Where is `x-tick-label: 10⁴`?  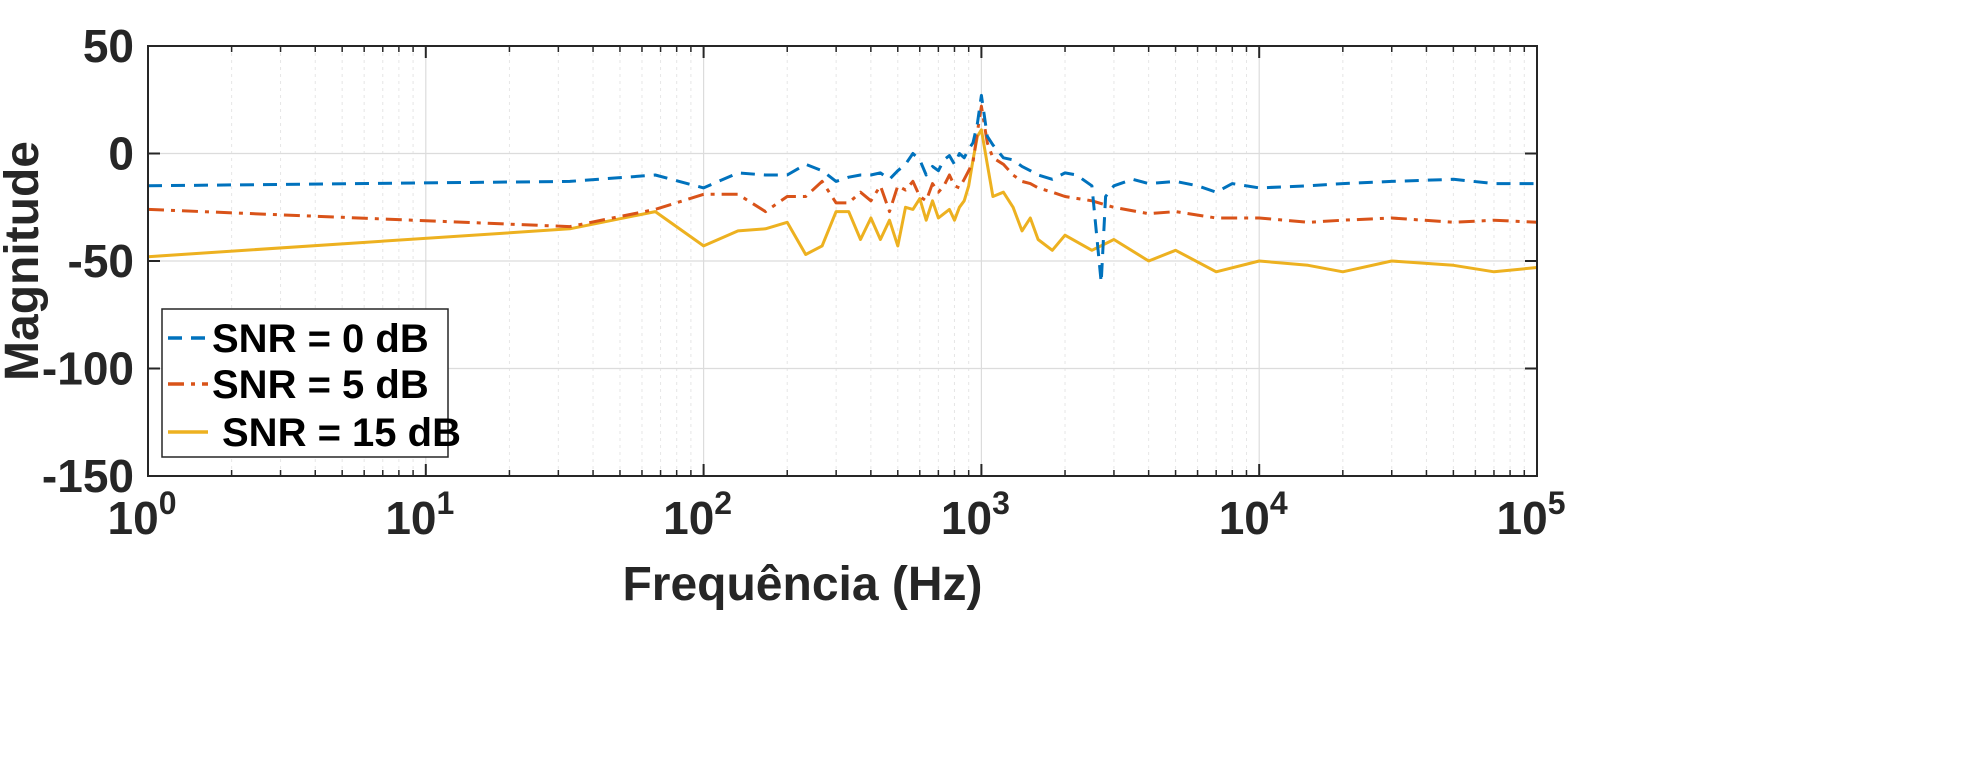
x-tick-label: 10⁴ is located at coordinates (1253, 514).